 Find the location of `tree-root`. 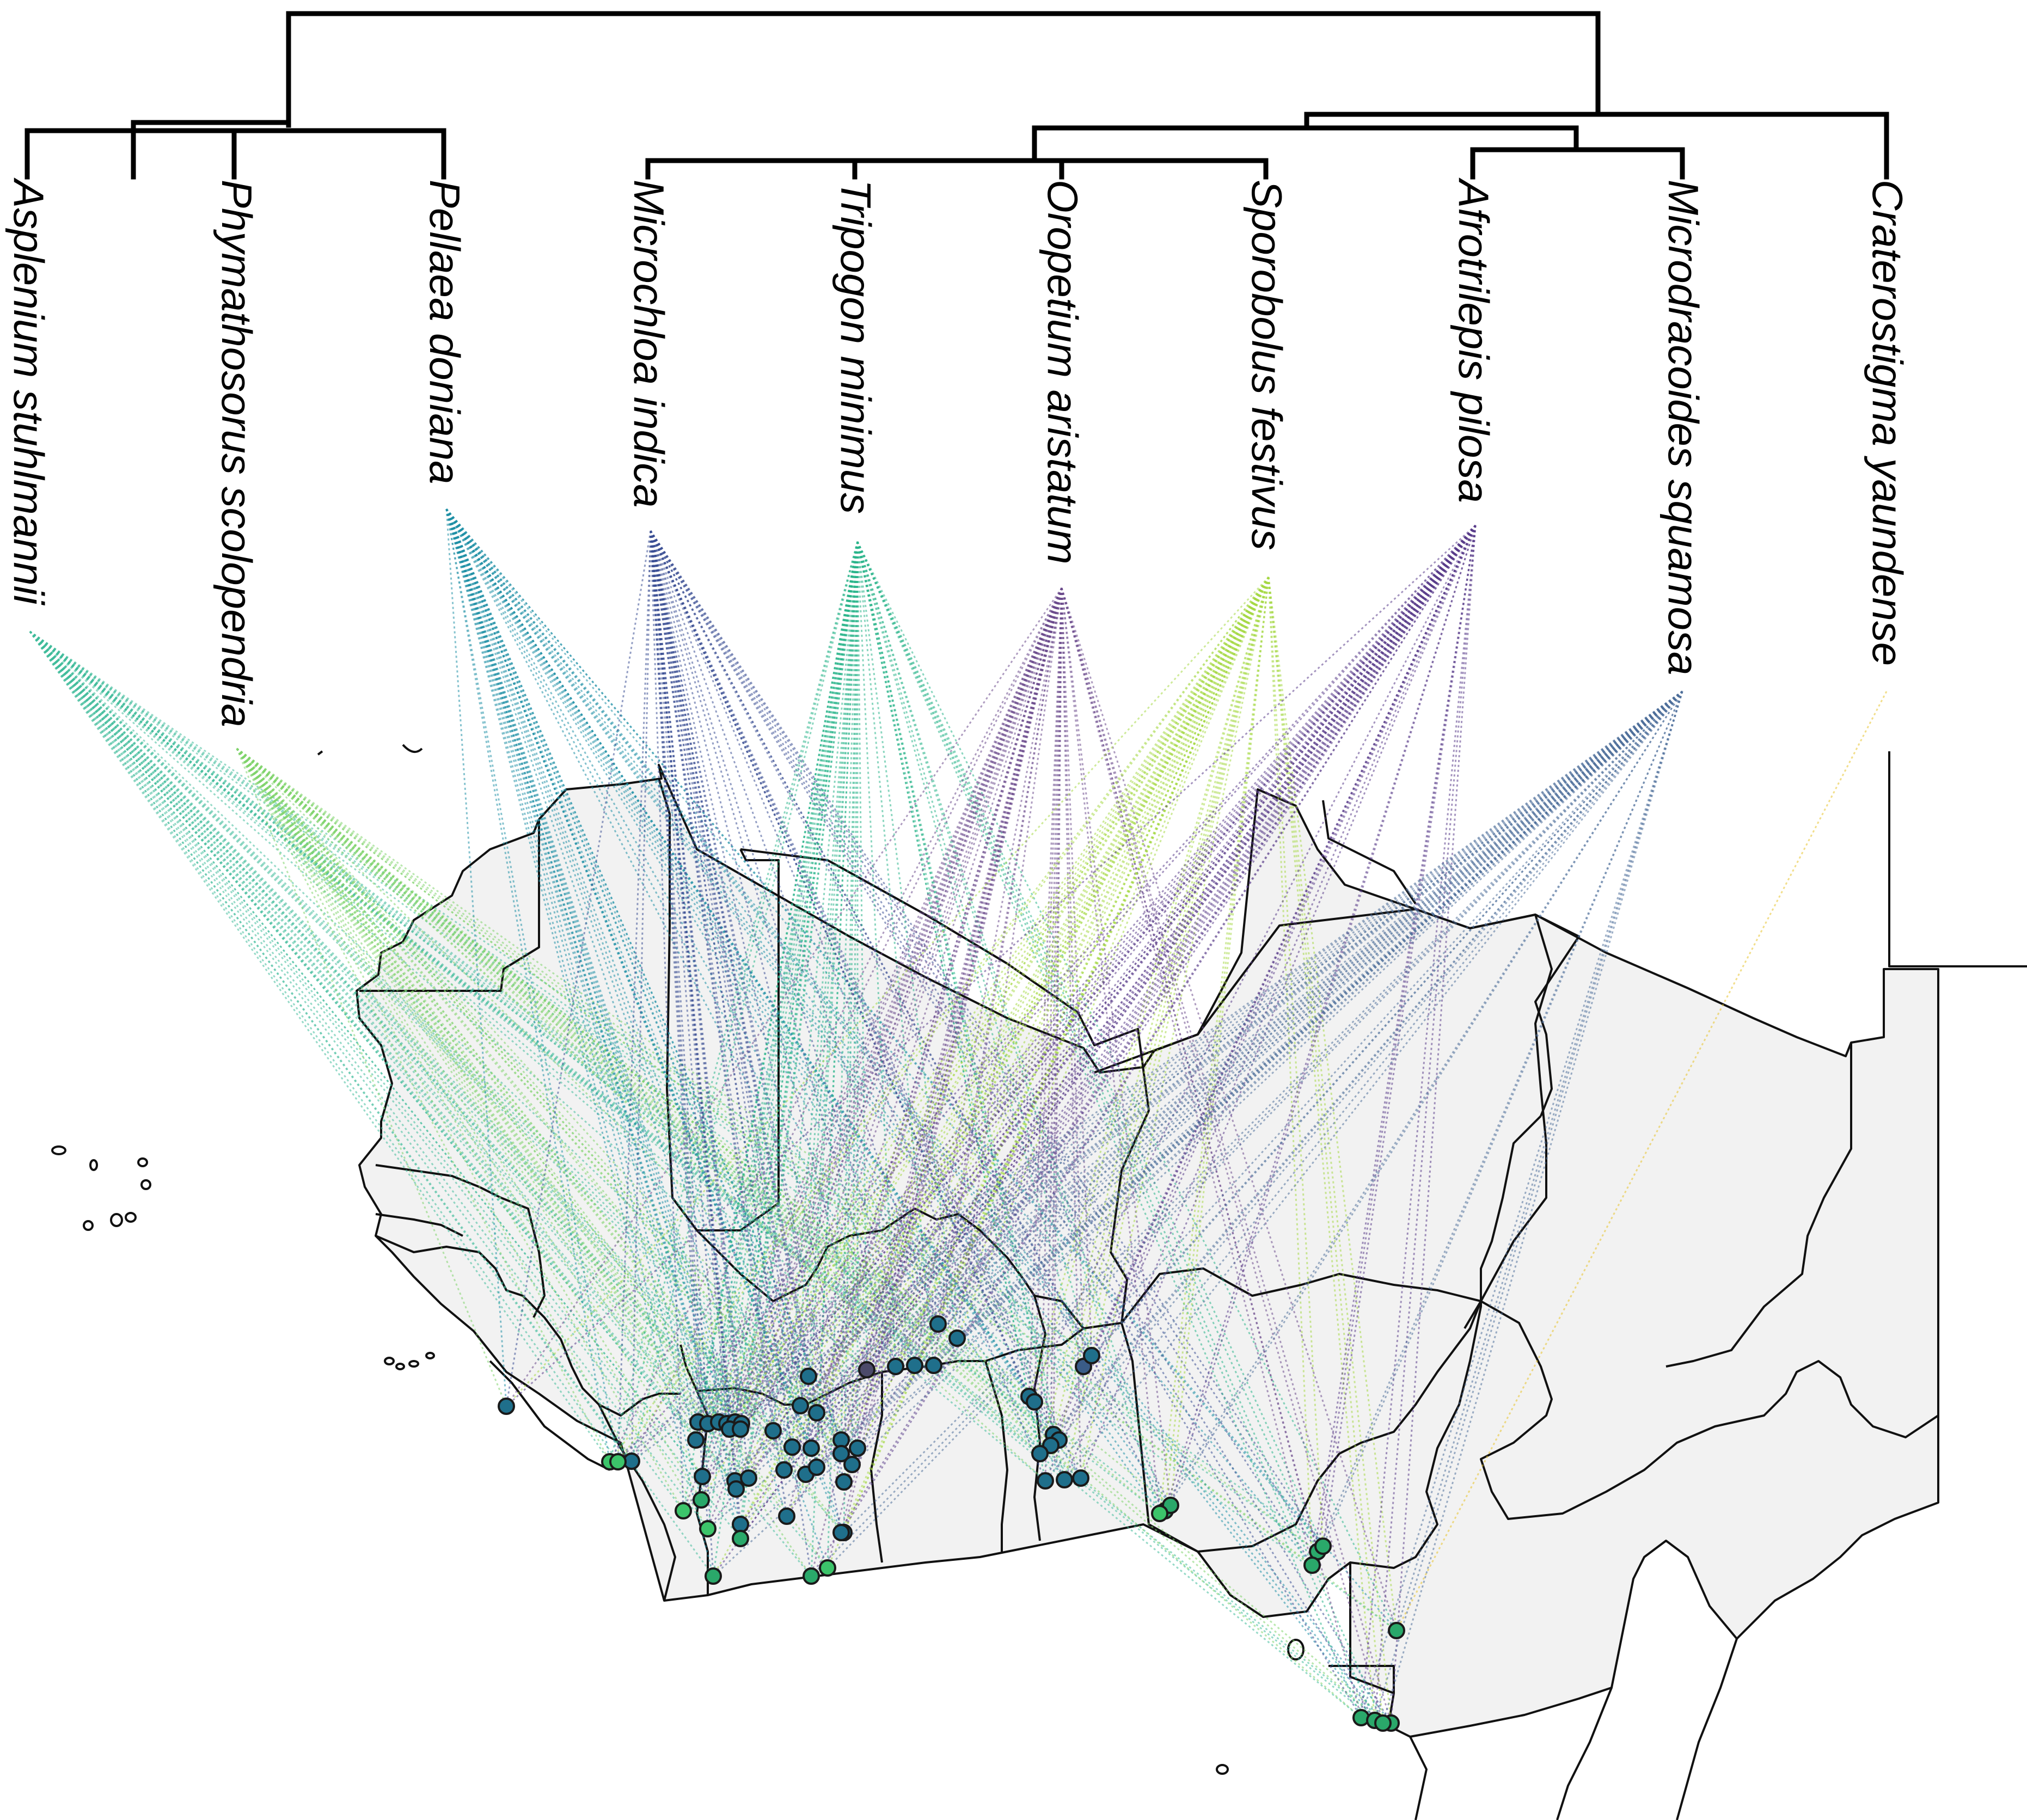

tree-root is located at coordinates (943, 69).